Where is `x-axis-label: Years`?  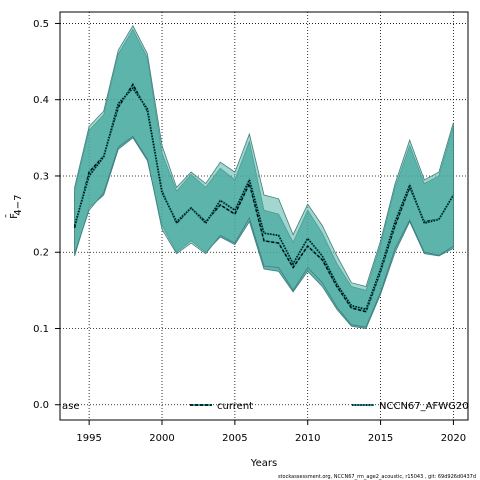
x-axis-label: Years is located at coordinates (263, 463).